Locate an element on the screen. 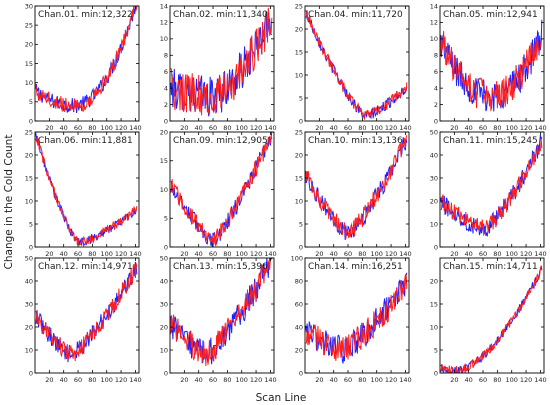 Image resolution: width=550 pixels, height=405 pixels. y-tick-label: 2 is located at coordinates (166, 105).